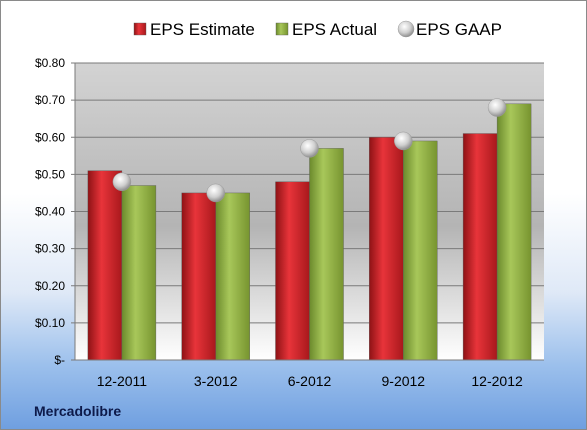 Image resolution: width=587 pixels, height=430 pixels. I want to click on company-label: Mercadolibre, so click(78, 411).